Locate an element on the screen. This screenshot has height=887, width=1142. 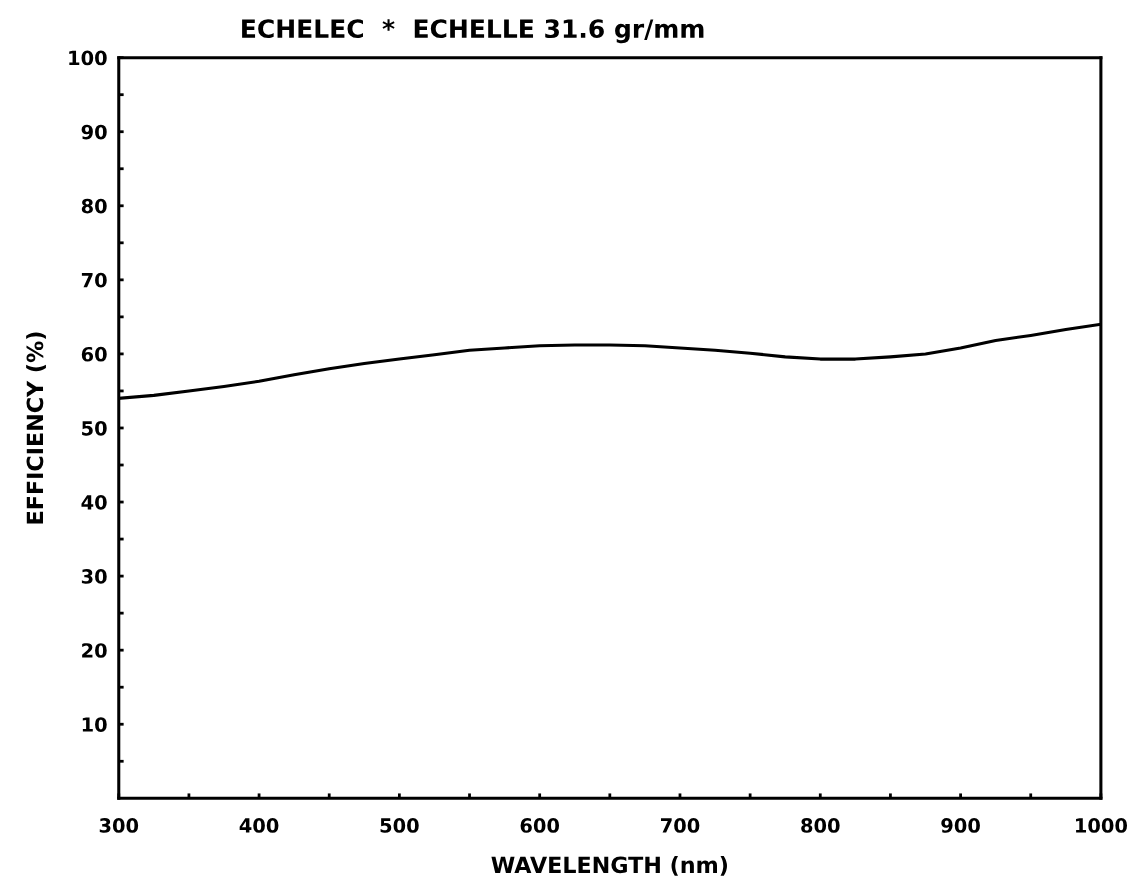
y-tick-label: 40 is located at coordinates (94, 502).